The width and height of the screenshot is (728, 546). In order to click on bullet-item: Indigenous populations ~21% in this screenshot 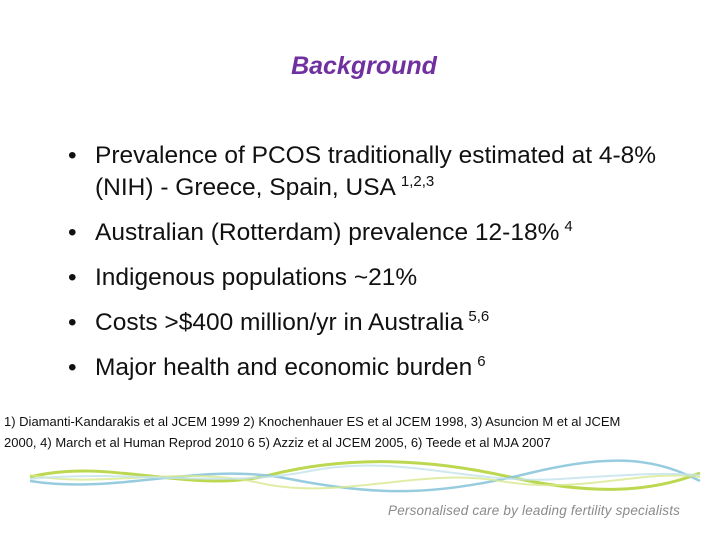, I will do `click(382, 278)`.